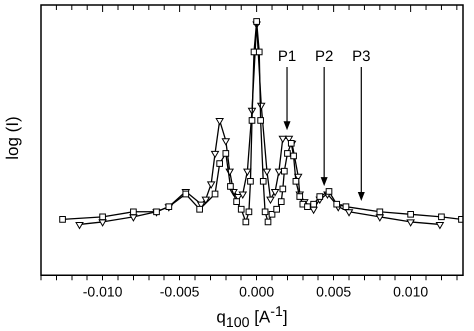 This screenshot has width=474, height=331. I want to click on annotation: P3, so click(361, 56).